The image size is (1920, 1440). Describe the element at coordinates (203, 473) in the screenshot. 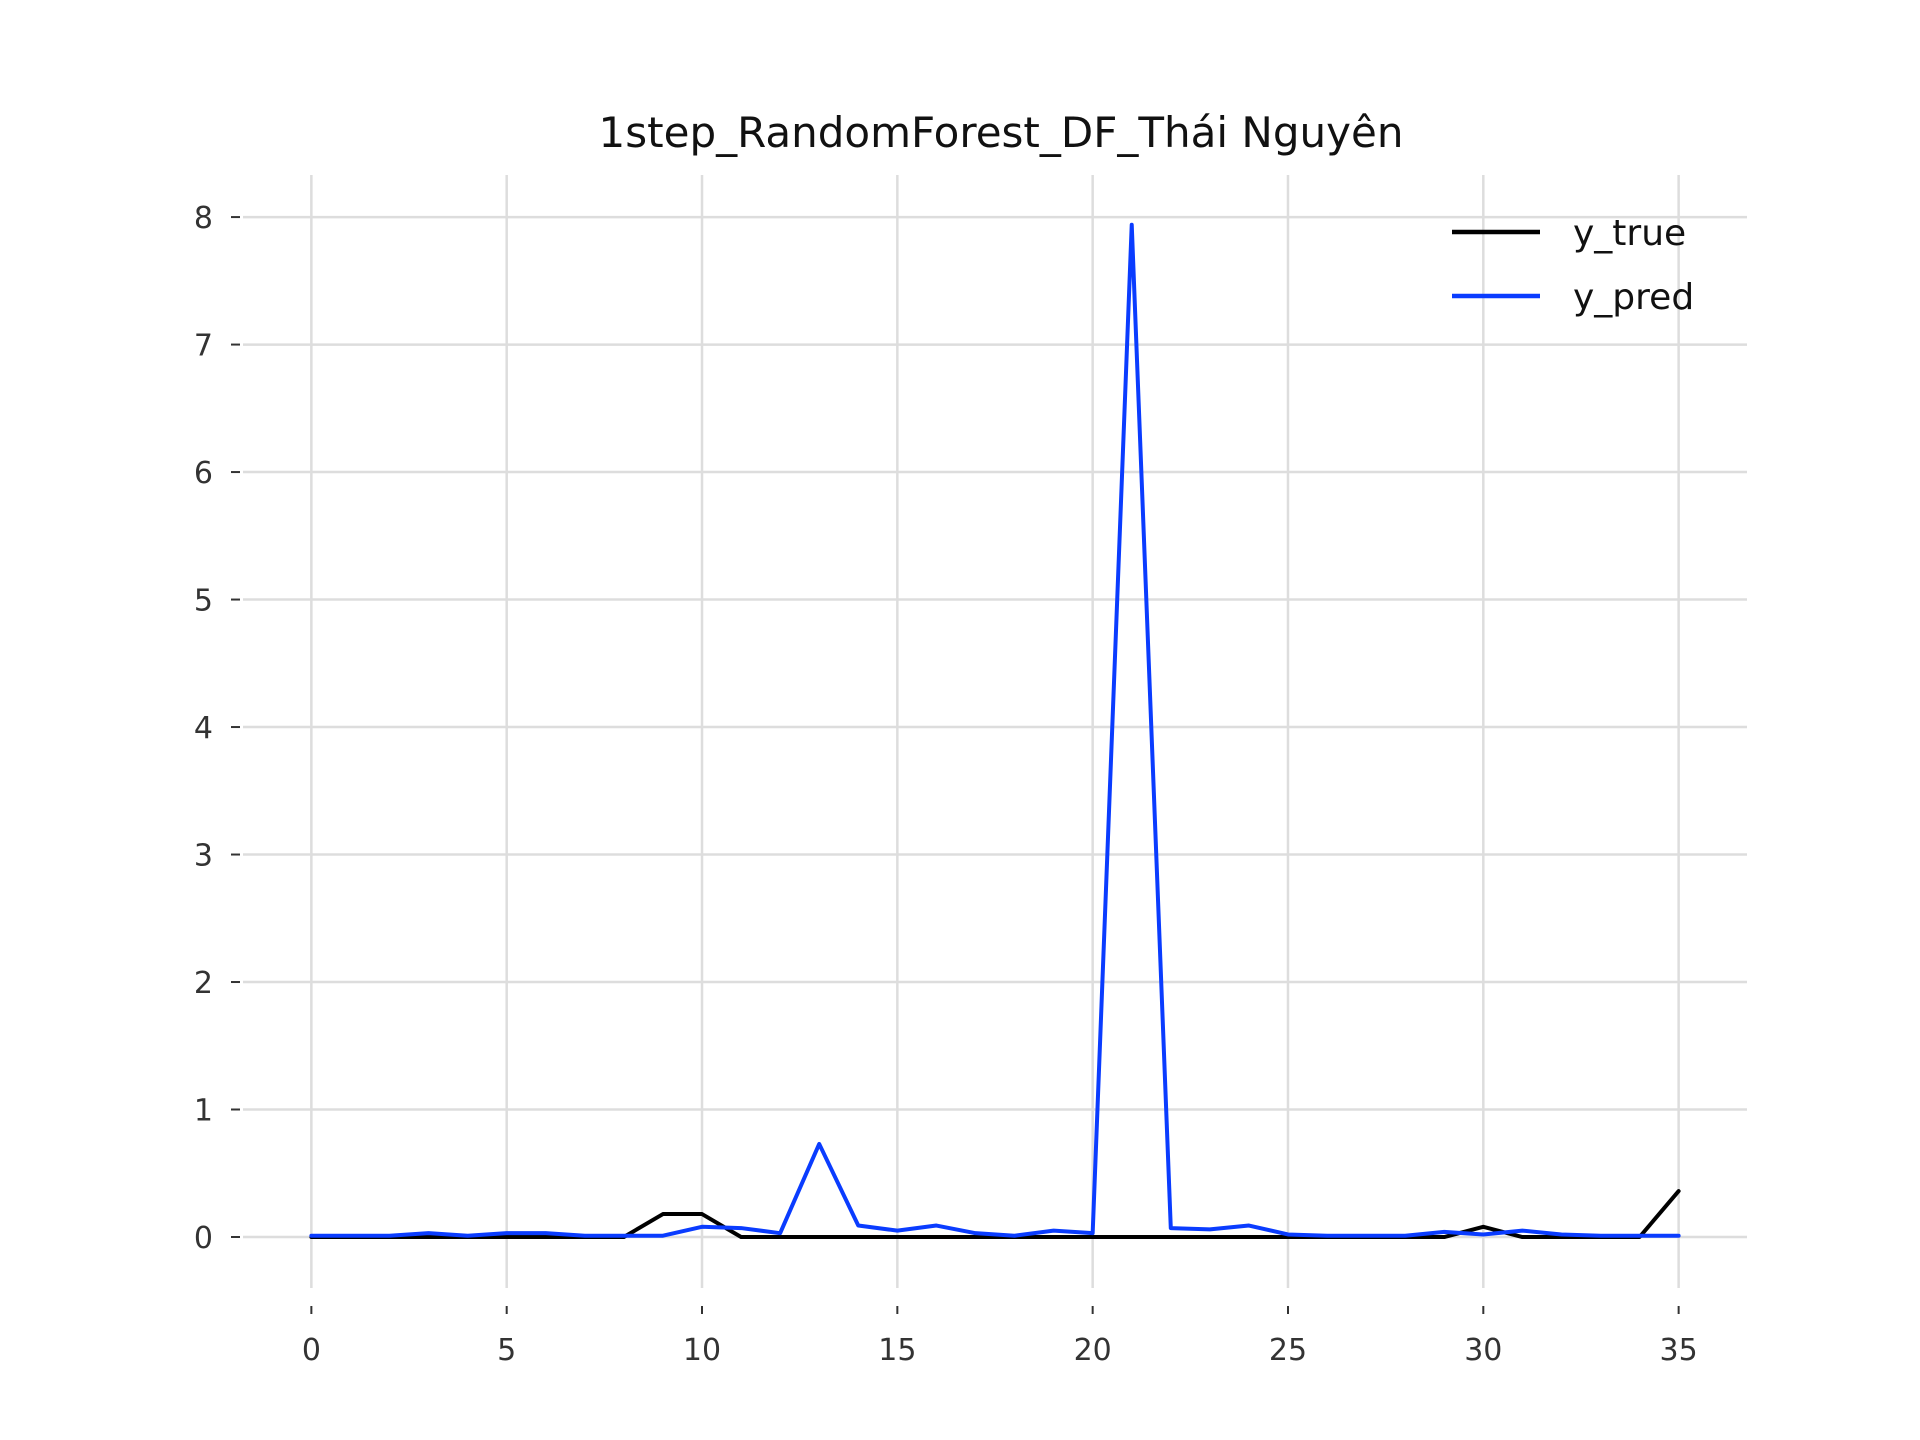

I see `y-tick-label: 6` at that location.